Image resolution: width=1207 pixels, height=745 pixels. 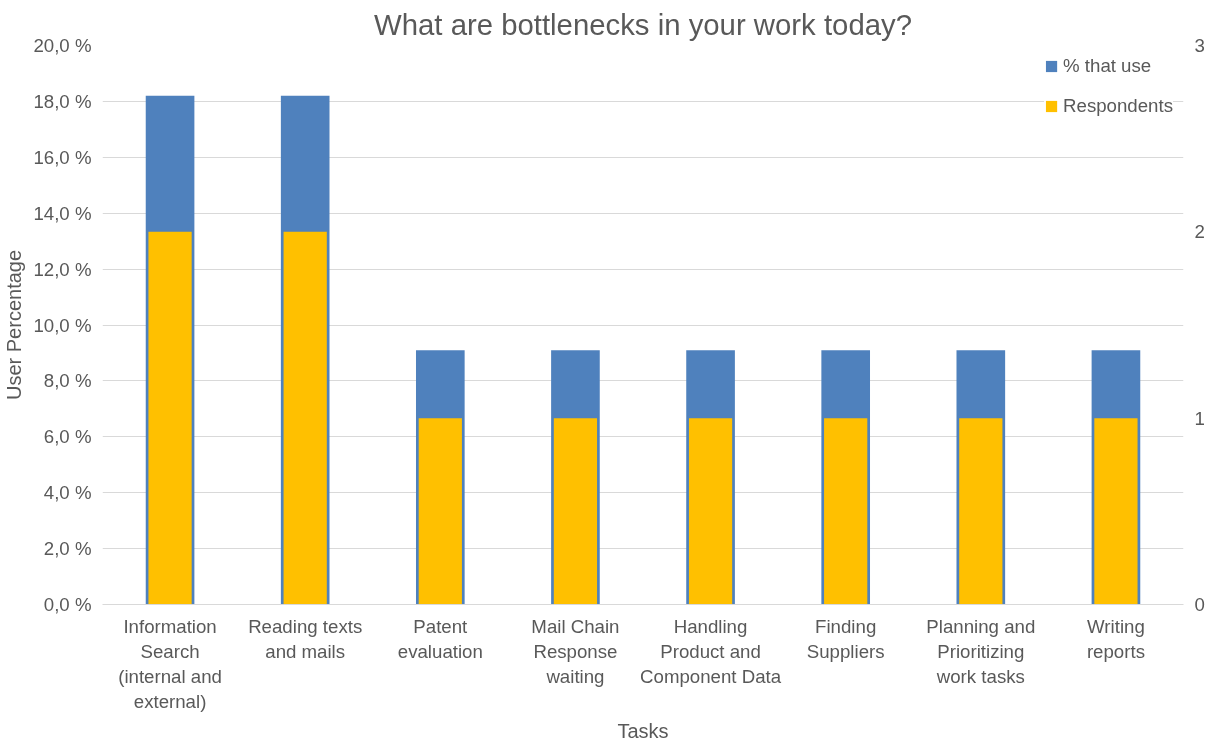 I want to click on legend-label: % that use, so click(x=1107, y=66).